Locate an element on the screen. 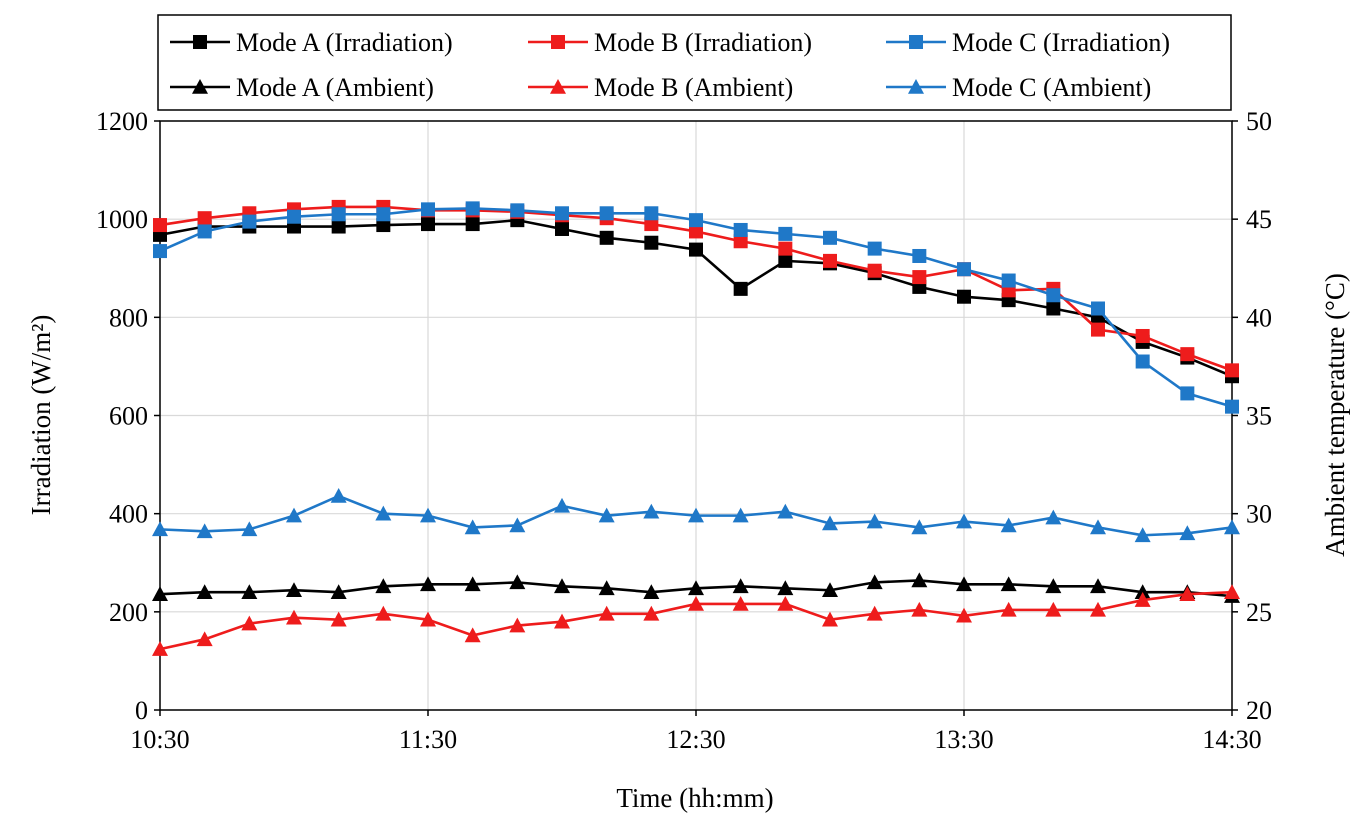 This screenshot has height=828, width=1371. y-left-tick-label: 0 is located at coordinates (141, 710).